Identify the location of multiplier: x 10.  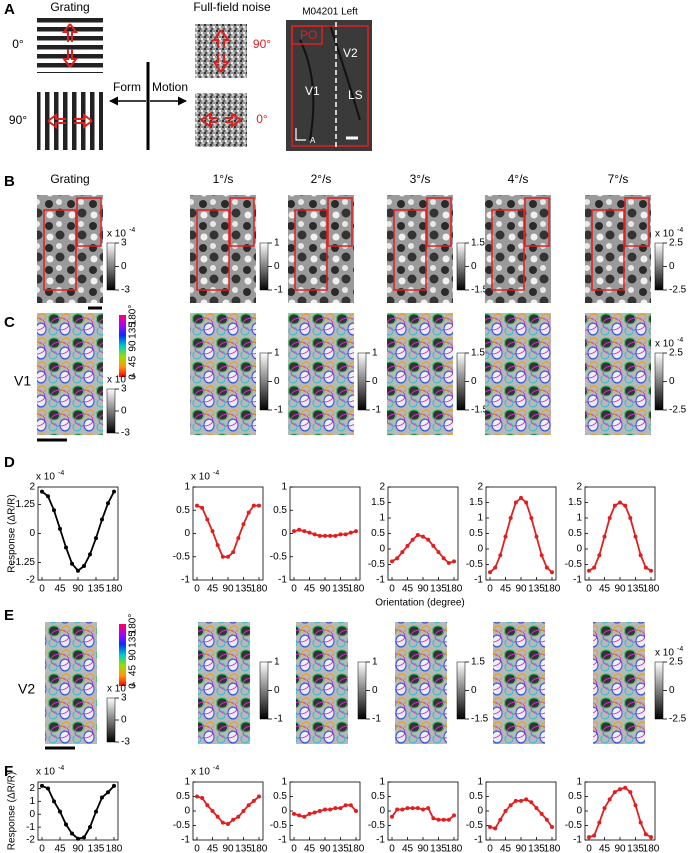
(116, 234).